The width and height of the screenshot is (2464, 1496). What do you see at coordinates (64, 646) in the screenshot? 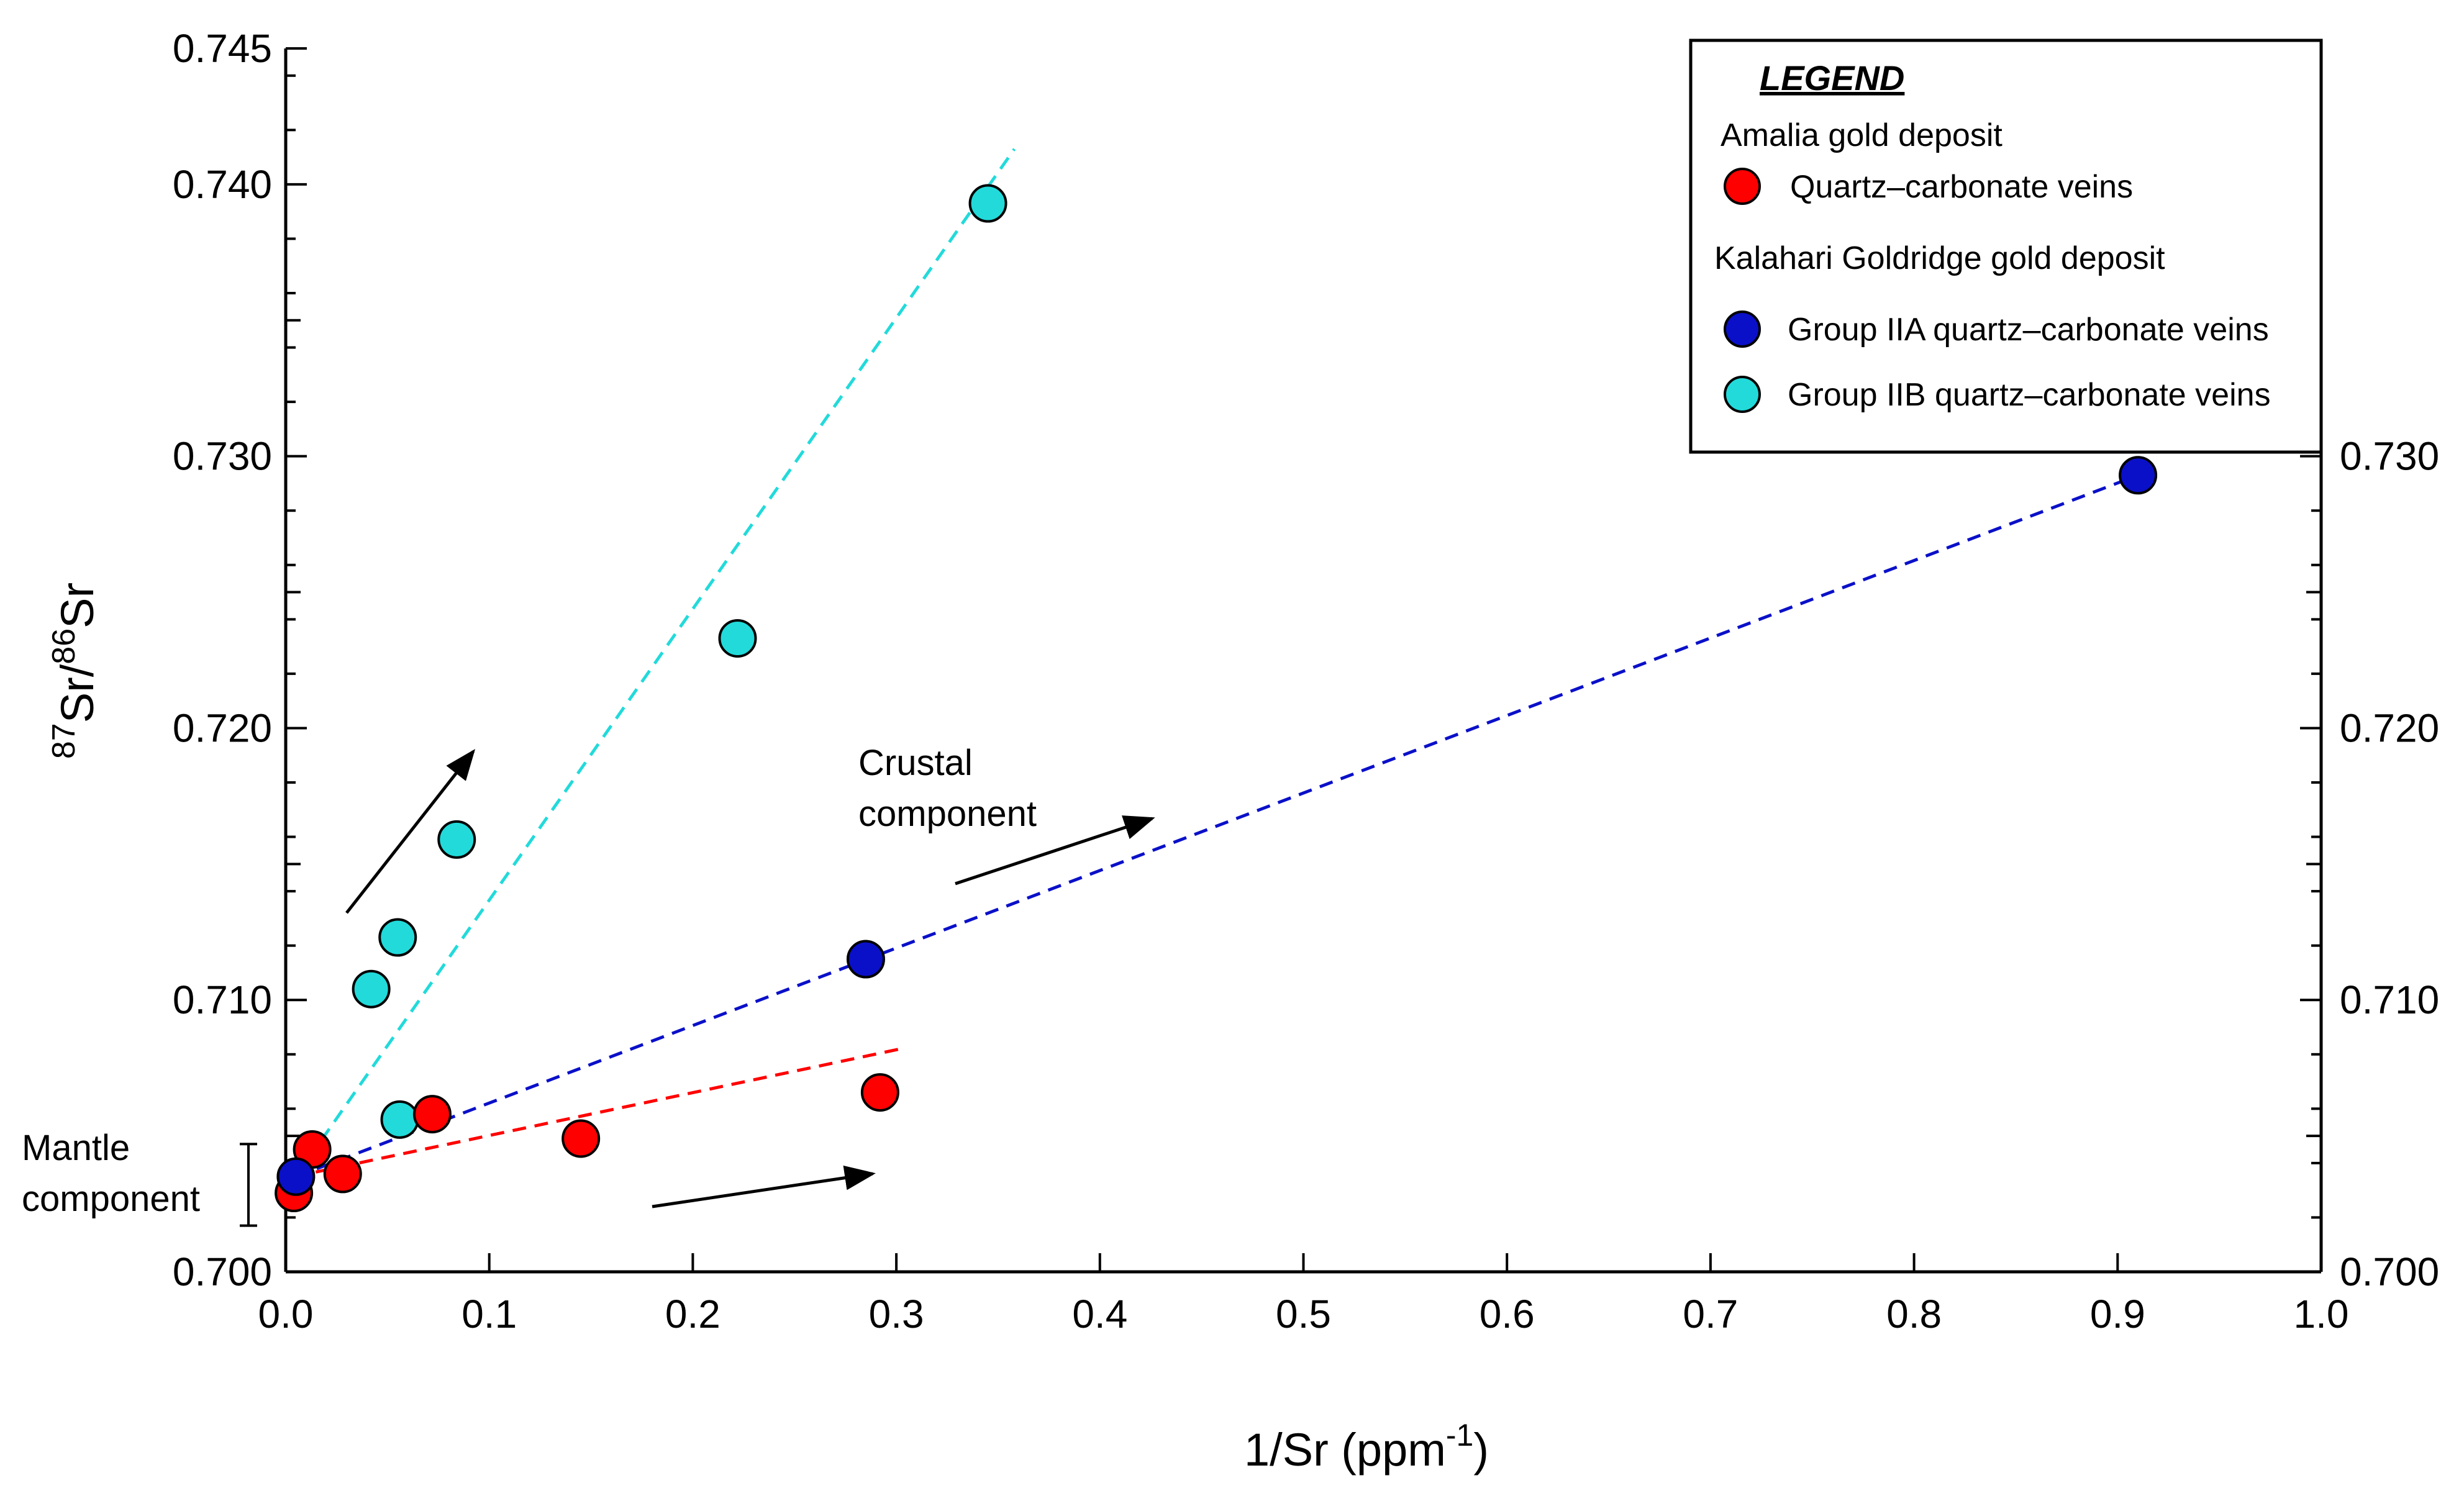
I see `y-axis-title-sup2: 86` at bounding box center [64, 646].